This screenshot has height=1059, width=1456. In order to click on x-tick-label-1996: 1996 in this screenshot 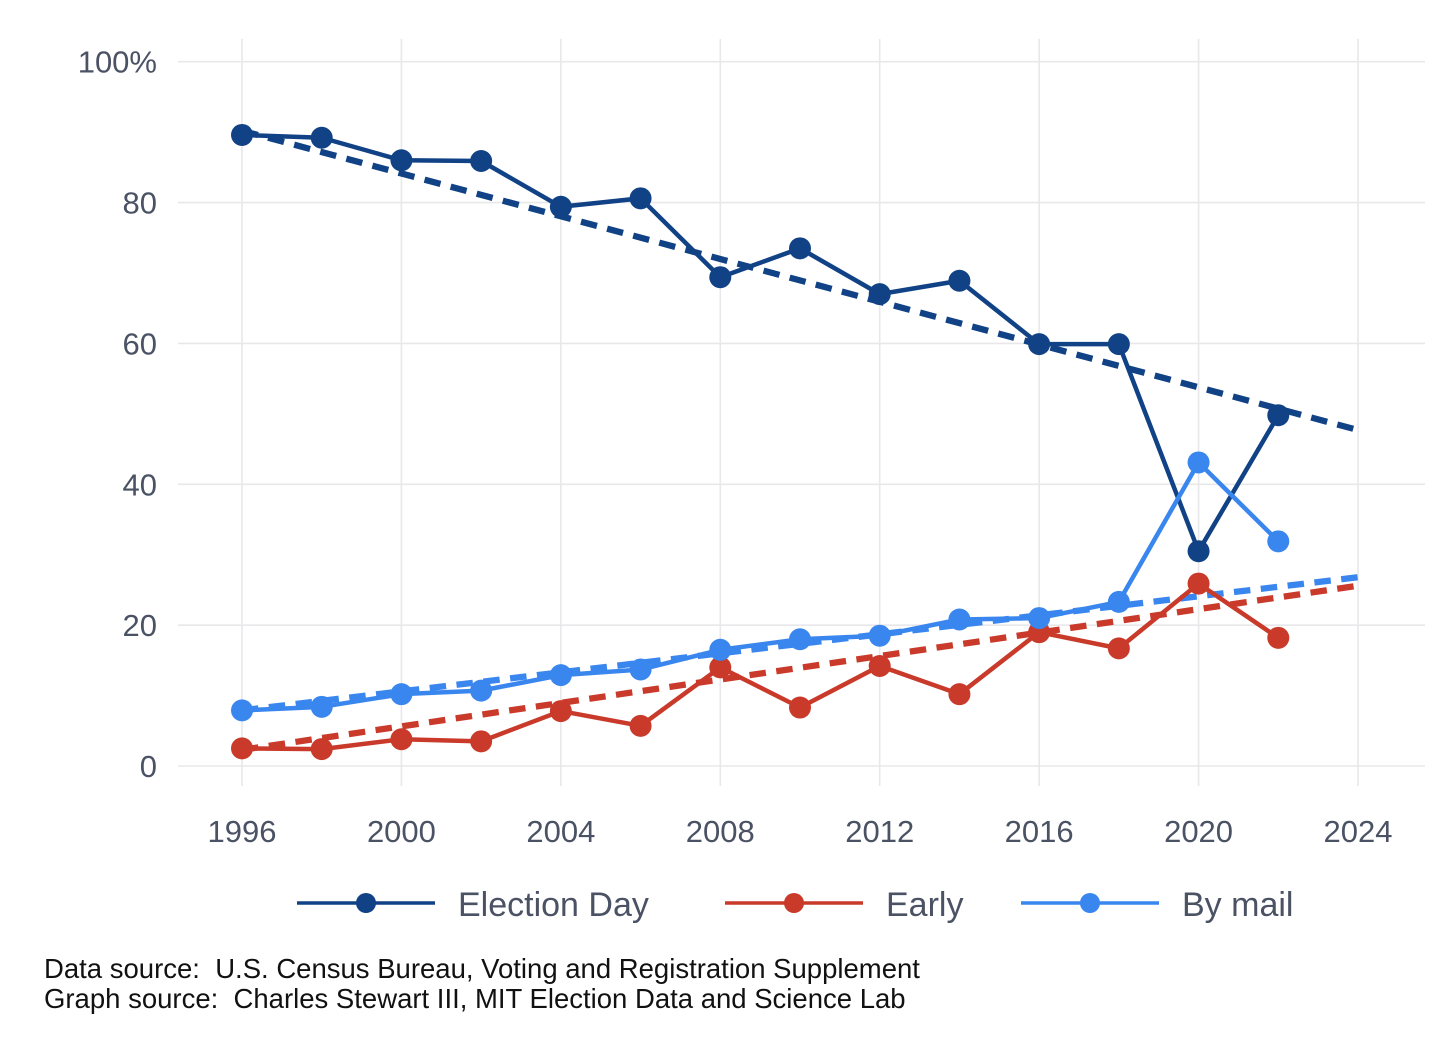, I will do `click(242, 831)`.